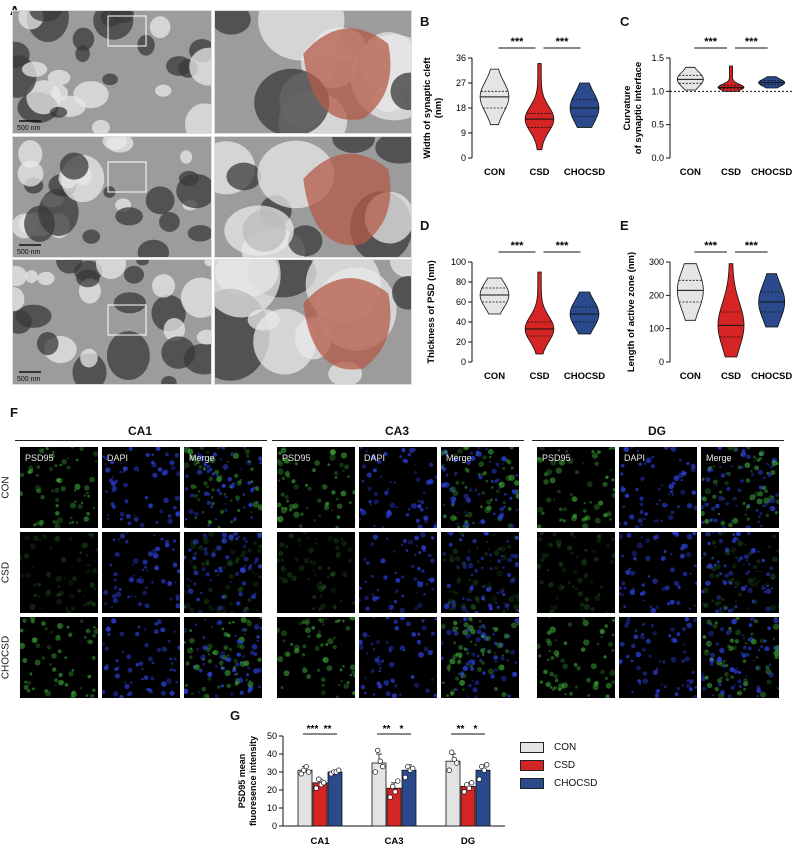 This screenshot has width=798, height=859. What do you see at coordinates (398, 657) in the screenshot?
I see `fluorescence-signal` at bounding box center [398, 657].